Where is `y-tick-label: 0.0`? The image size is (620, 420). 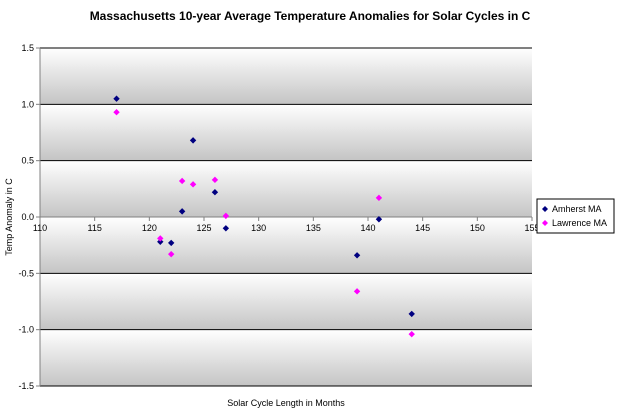 y-tick-label: 0.0 is located at coordinates (27, 217).